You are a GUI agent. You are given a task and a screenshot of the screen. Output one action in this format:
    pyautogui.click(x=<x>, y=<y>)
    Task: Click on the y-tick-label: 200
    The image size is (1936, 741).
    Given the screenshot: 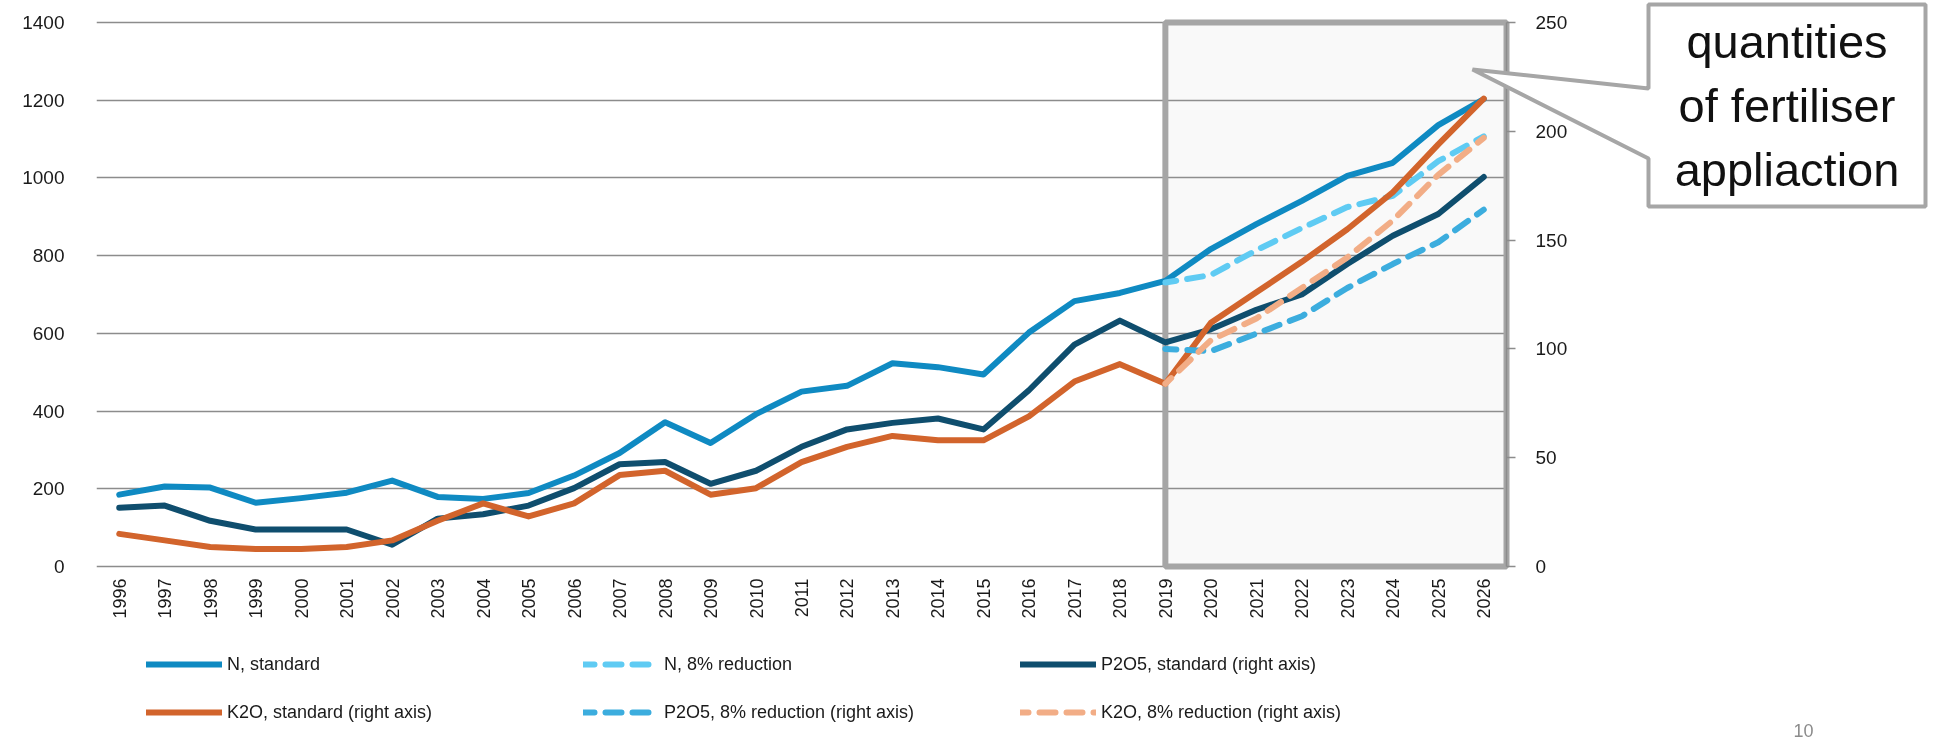 What is the action you would take?
    pyautogui.click(x=48, y=489)
    